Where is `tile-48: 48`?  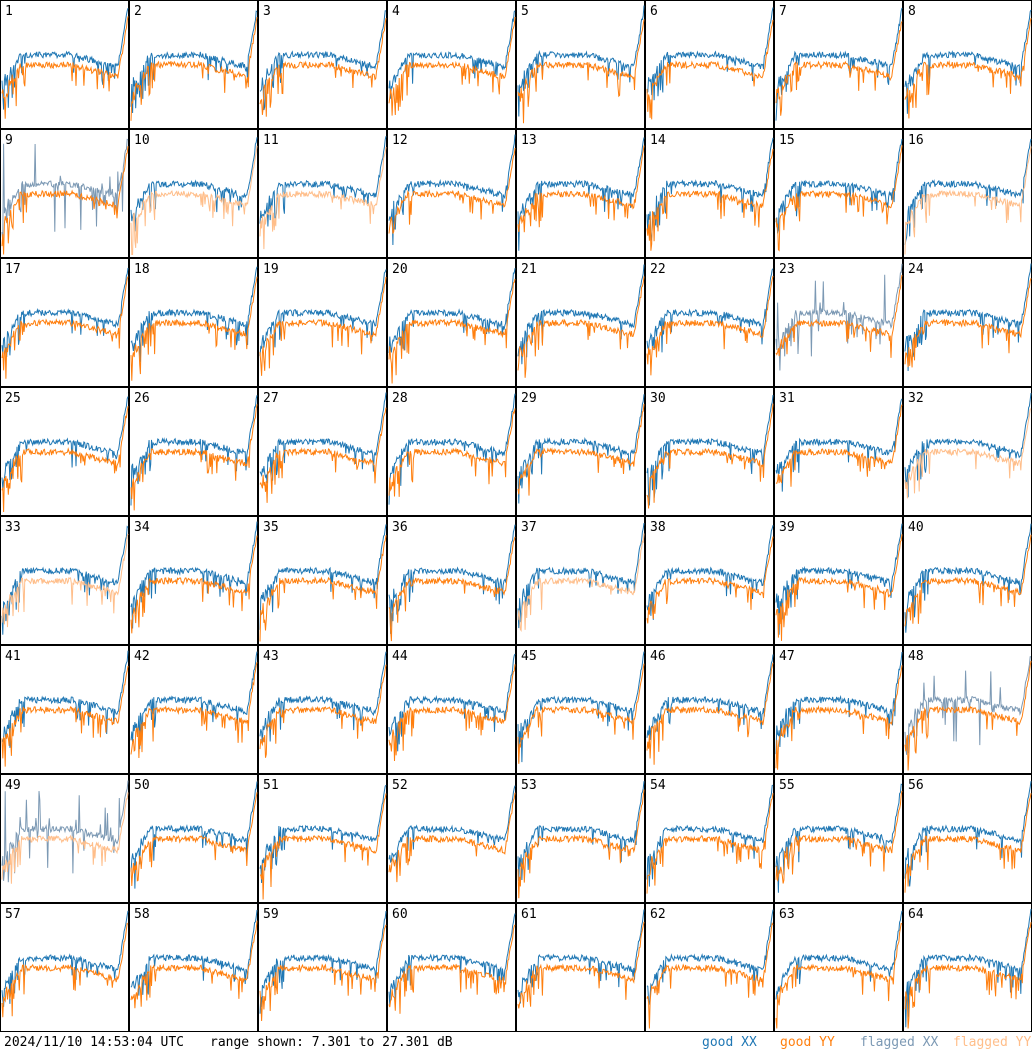 tile-48: 48 is located at coordinates (967, 709).